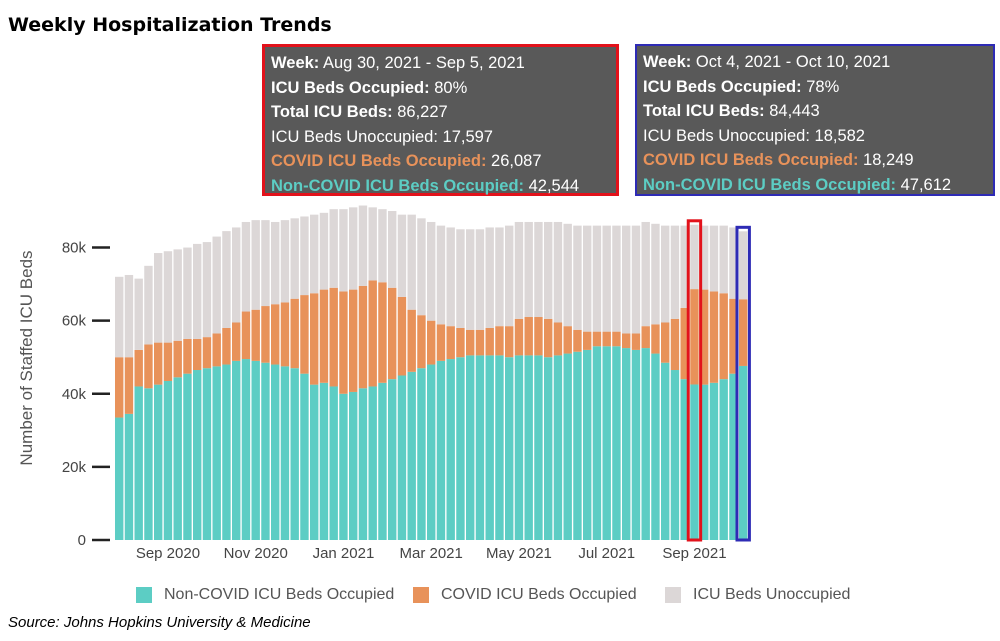 Image resolution: width=1000 pixels, height=641 pixels. What do you see at coordinates (525, 595) in the screenshot?
I see `legend-item-covid: COVID ICU Beds Occupied` at bounding box center [525, 595].